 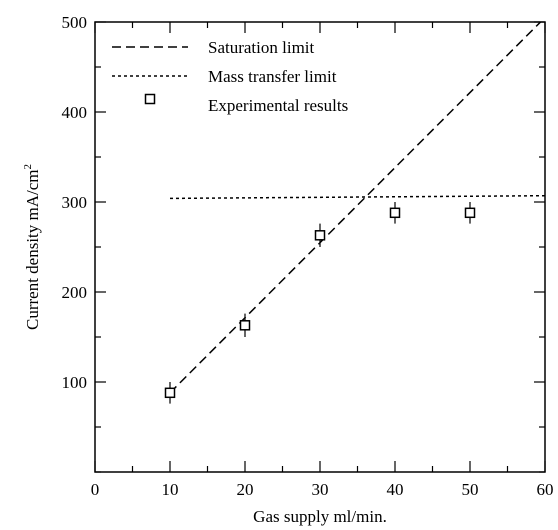 I want to click on legend-label-1: Mass transfer limit, so click(x=272, y=76).